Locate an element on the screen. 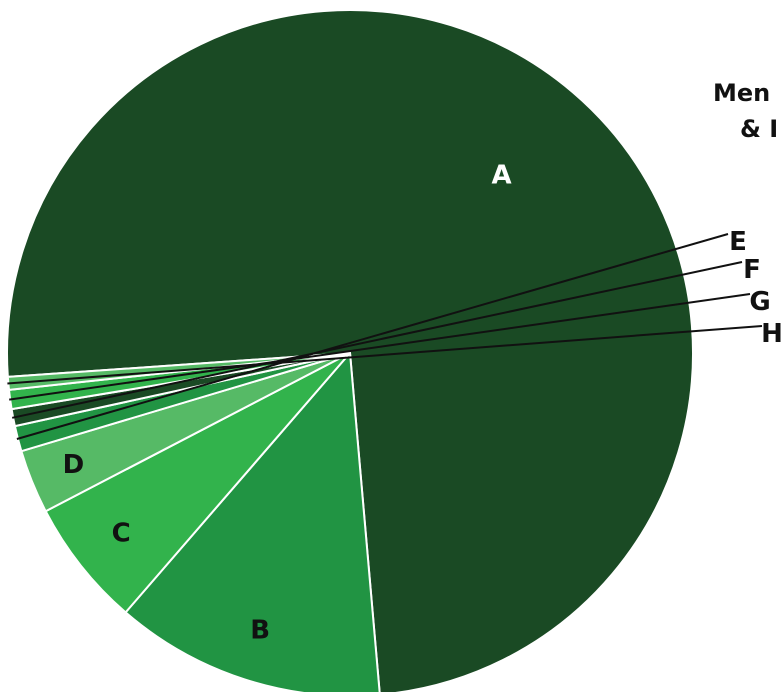 The width and height of the screenshot is (781, 692). slice-label-c: C is located at coordinates (121, 534).